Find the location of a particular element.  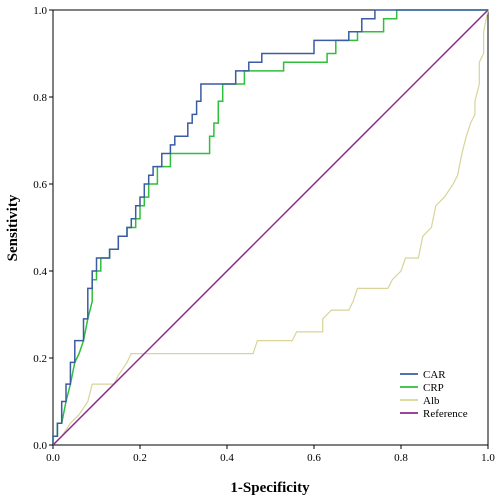

y-tick-label: 1.0 is located at coordinates (40, 11).